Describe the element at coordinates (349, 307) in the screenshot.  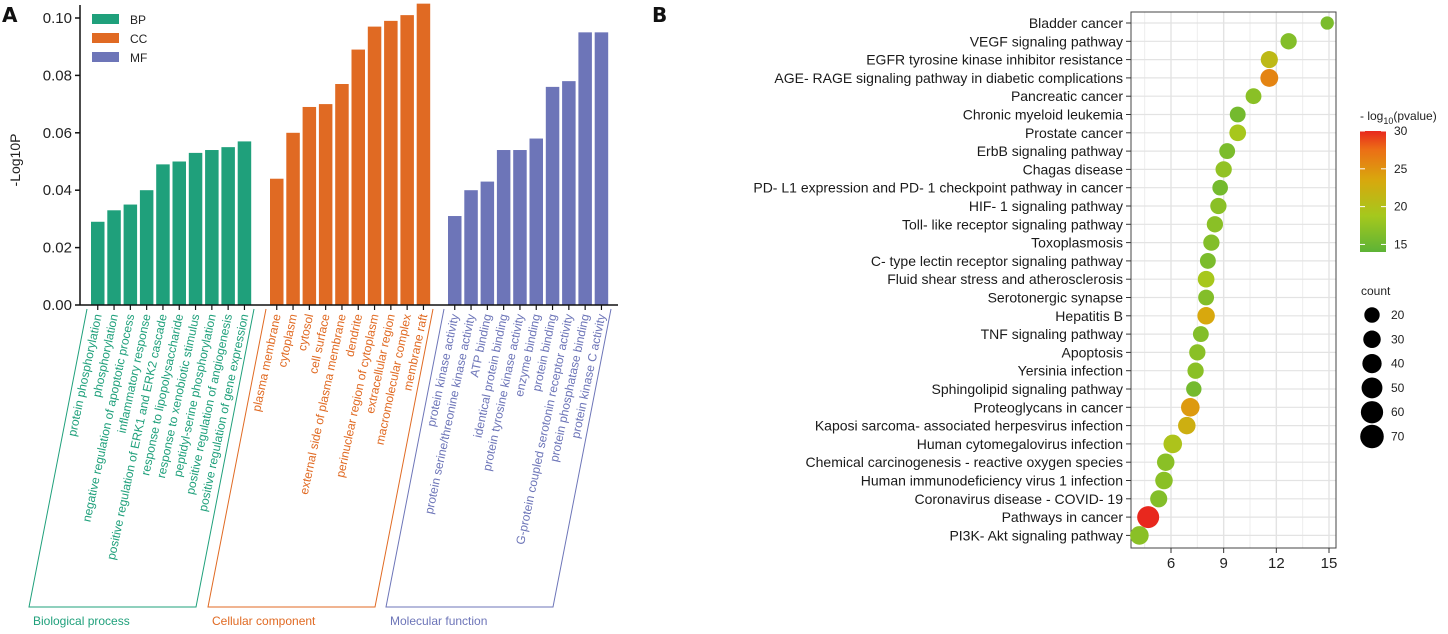
I see `x-axis` at that location.